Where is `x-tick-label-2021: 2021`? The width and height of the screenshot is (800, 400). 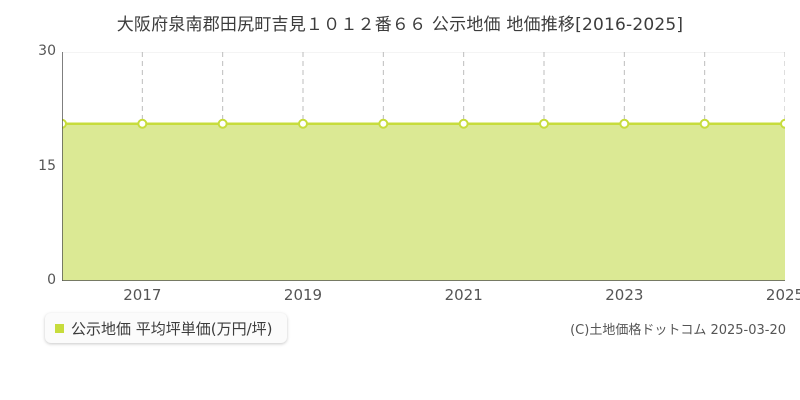
x-tick-label-2021: 2021 is located at coordinates (463, 295).